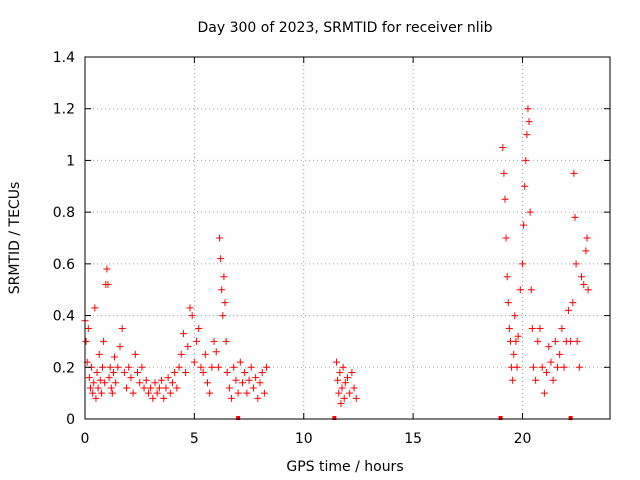  What do you see at coordinates (64, 317) in the screenshot?
I see `y-tick-label: 0.4` at bounding box center [64, 317].